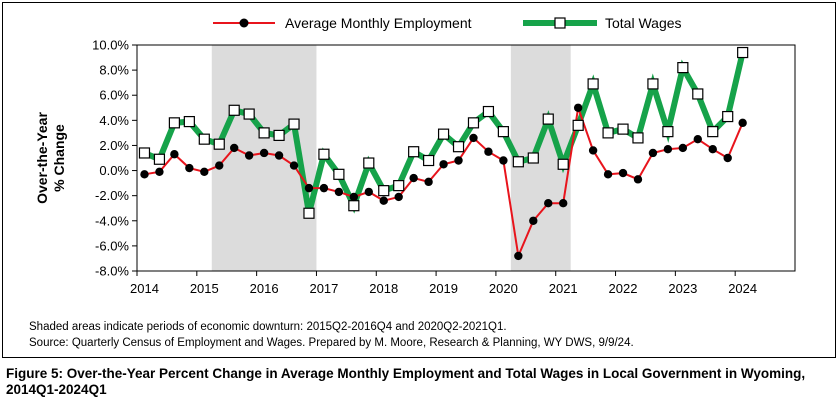 The height and width of the screenshot is (404, 840). Describe the element at coordinates (643, 23) in the screenshot. I see `legend-label-wages: Total Wages` at that location.